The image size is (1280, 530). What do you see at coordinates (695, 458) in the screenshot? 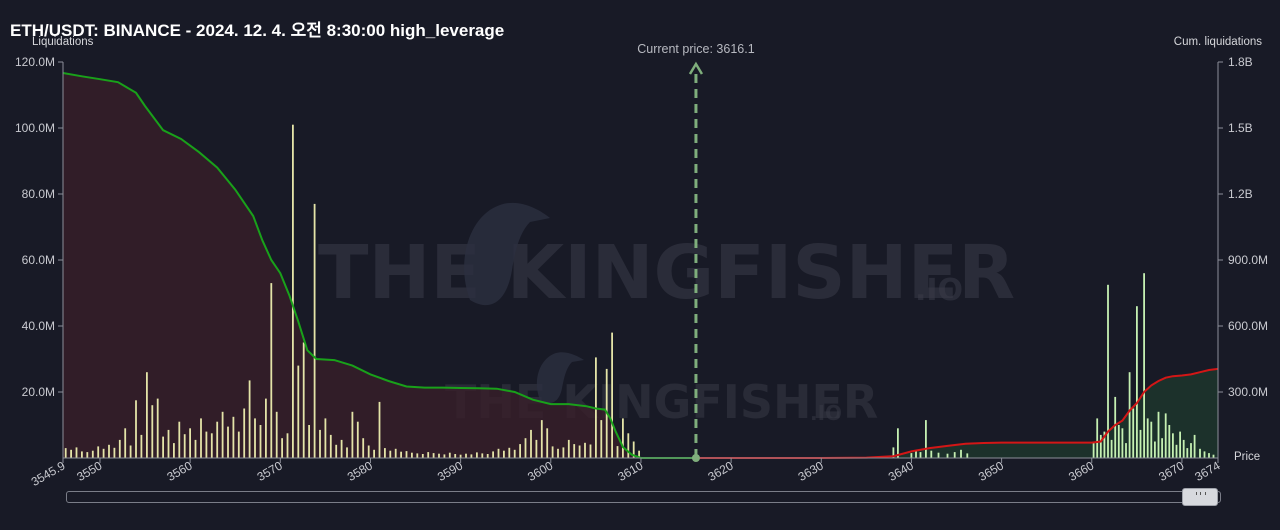
I see `current-price-dot` at bounding box center [695, 458].